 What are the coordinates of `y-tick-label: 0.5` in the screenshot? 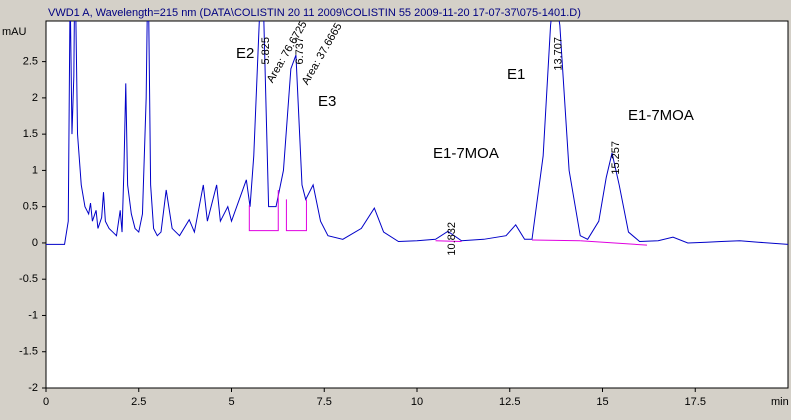 It's located at (30, 207).